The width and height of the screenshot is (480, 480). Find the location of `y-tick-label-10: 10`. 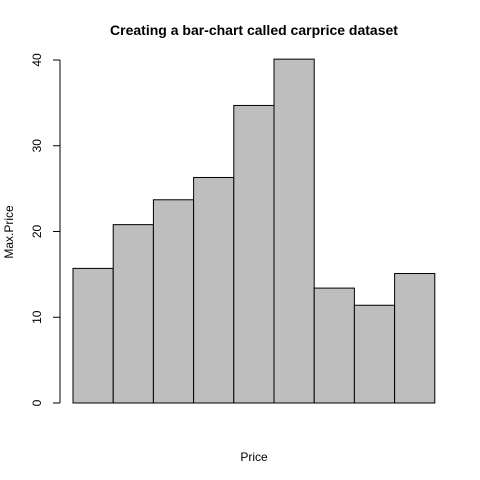

y-tick-label-10: 10 is located at coordinates (37, 317).